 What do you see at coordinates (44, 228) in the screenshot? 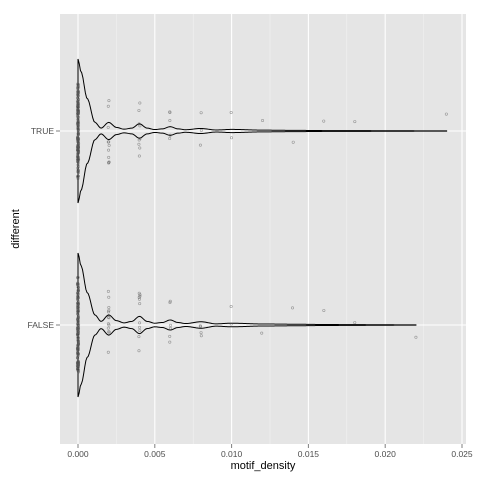
I see `y-axis: TRUE FALSE` at bounding box center [44, 228].